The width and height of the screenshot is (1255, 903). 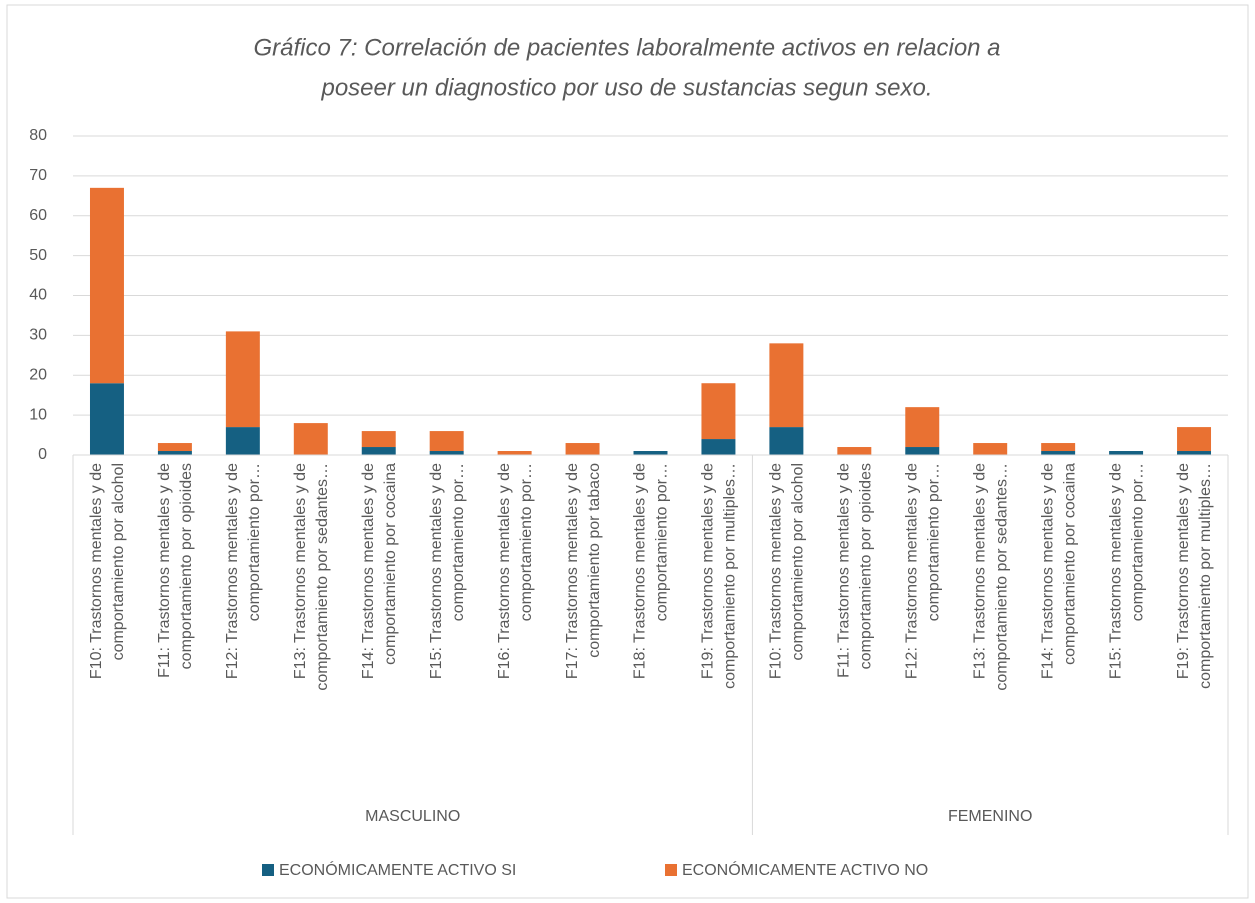 I want to click on y-tick-label: 60, so click(x=38, y=215).